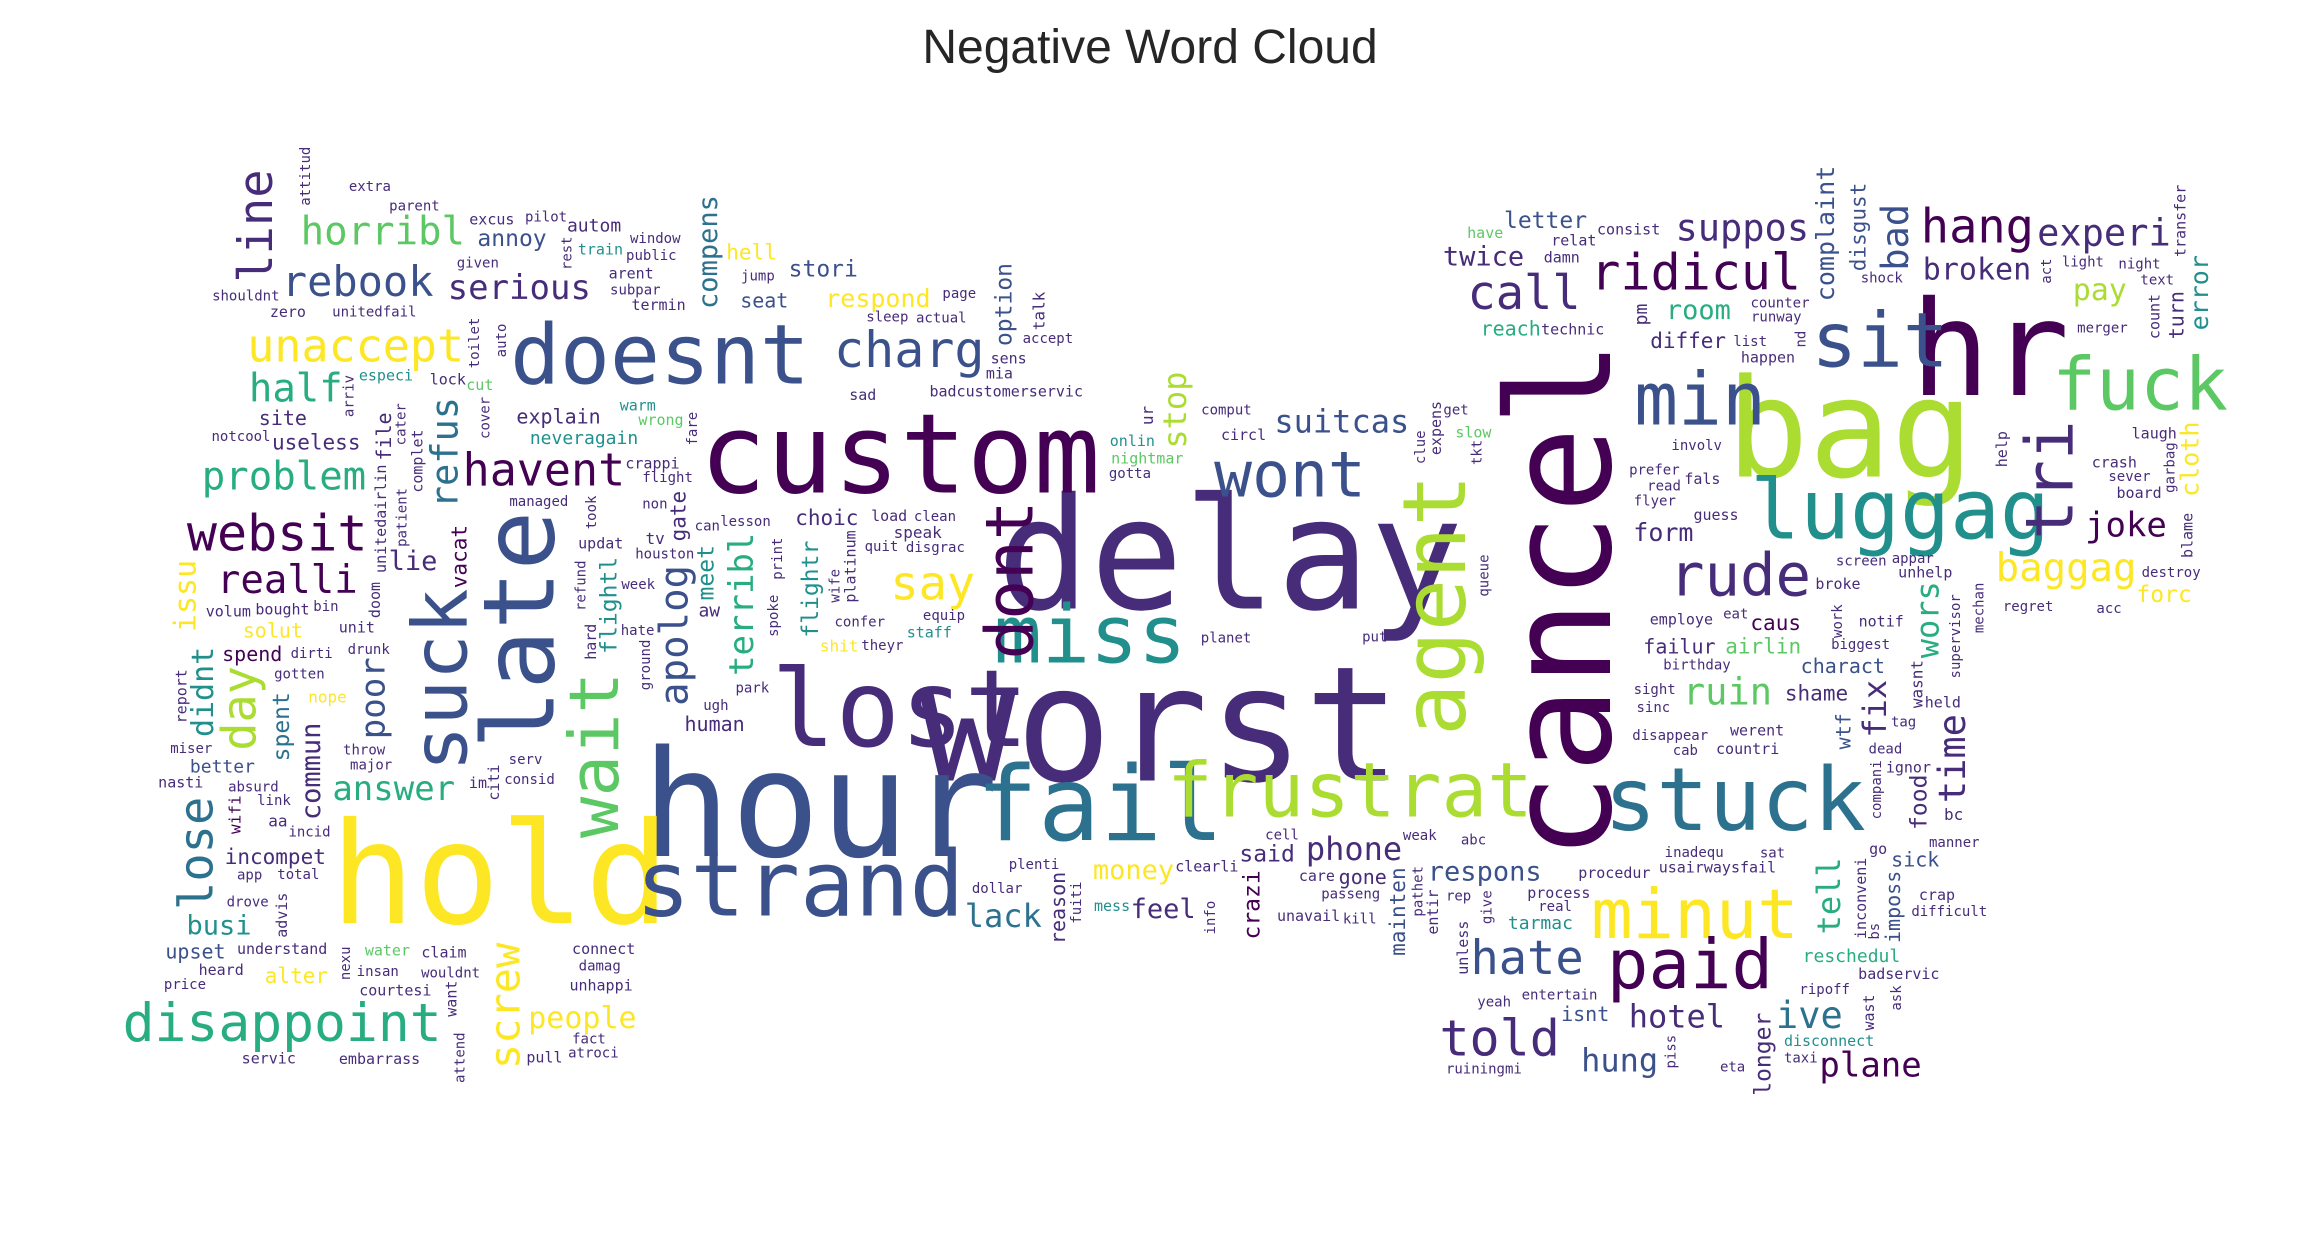 This screenshot has height=1254, width=2300. Describe the element at coordinates (603, 949) in the screenshot. I see `word-connect: connect` at that location.